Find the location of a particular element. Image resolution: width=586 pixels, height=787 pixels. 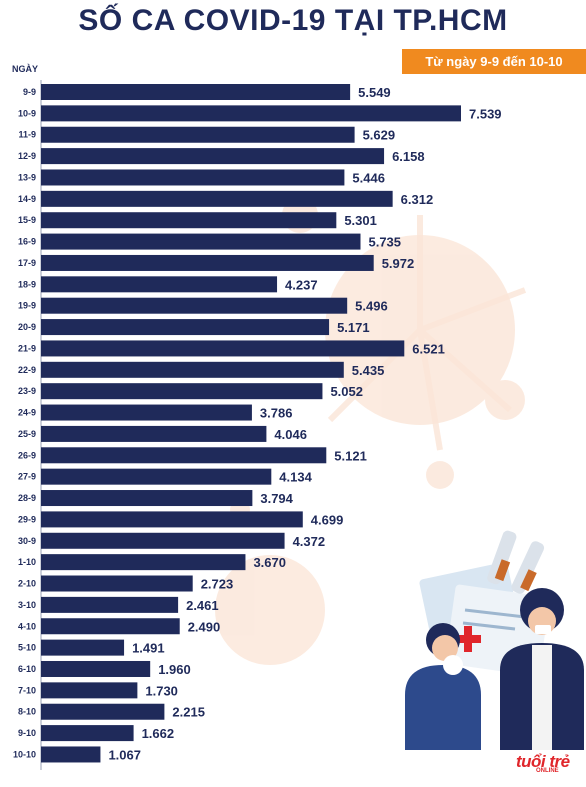

day-label: 27-9 is located at coordinates (27, 477).